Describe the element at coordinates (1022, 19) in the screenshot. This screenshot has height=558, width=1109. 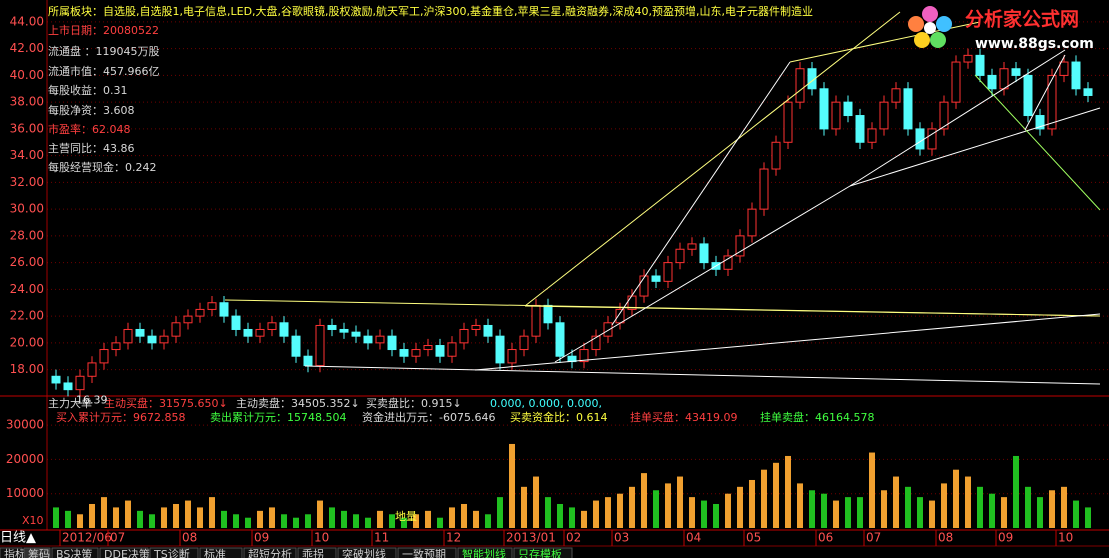
I see `logo-name: 分析家公式网` at that location.